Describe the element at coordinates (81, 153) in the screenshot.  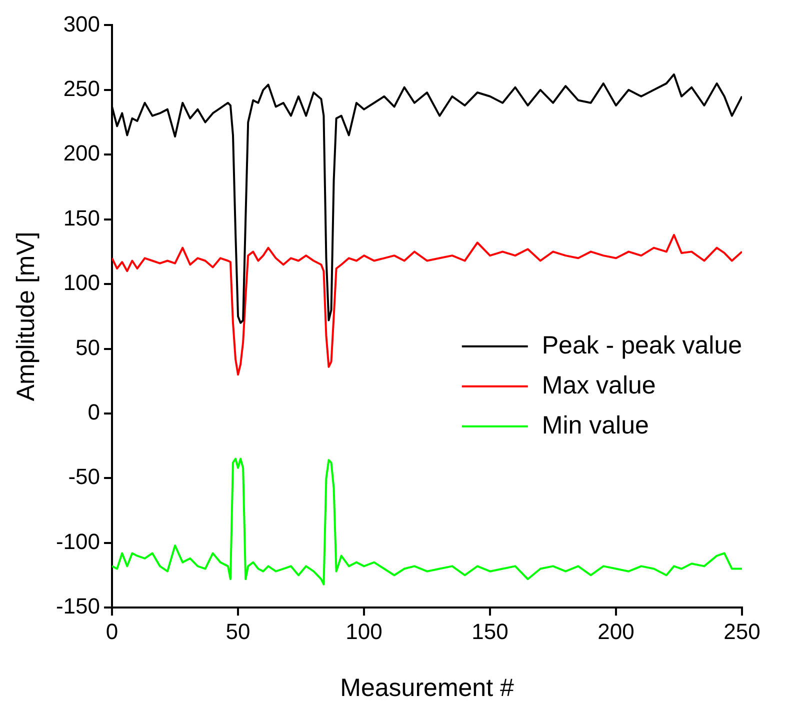
I see `y-tick-label: 200` at that location.